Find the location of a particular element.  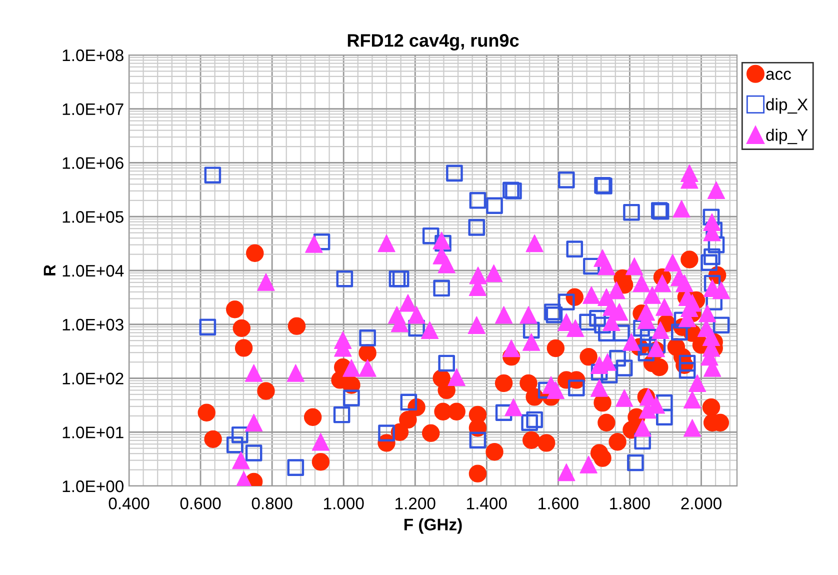

y-tick-label: 1.0E+08 is located at coordinates (93, 55).